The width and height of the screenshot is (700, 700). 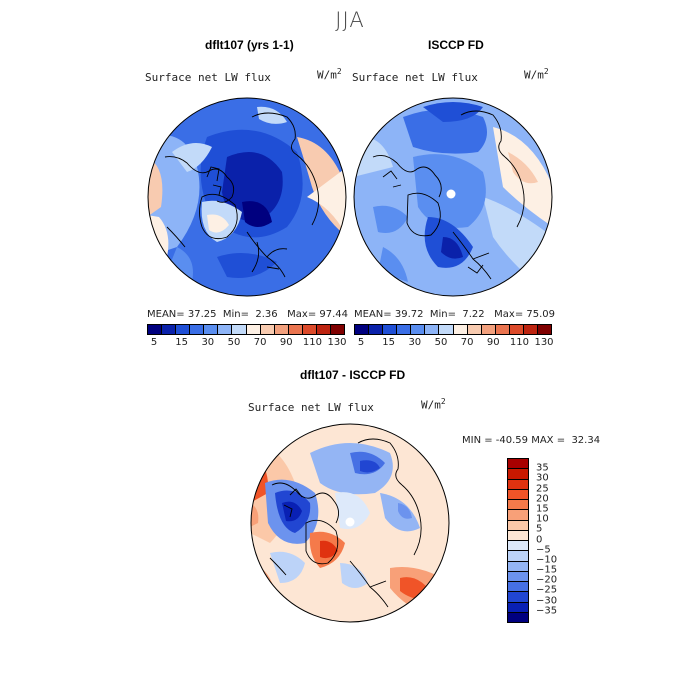 What do you see at coordinates (542, 489) in the screenshot?
I see `colorbar-tick-label: 25` at bounding box center [542, 489].